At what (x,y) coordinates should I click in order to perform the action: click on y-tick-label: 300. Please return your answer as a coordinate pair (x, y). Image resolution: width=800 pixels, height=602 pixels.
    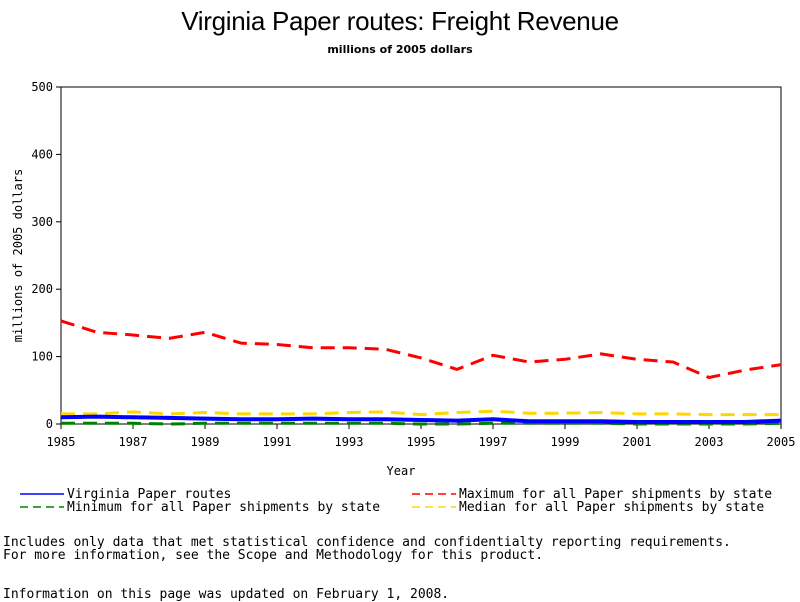
    Looking at the image, I should click on (42, 222).